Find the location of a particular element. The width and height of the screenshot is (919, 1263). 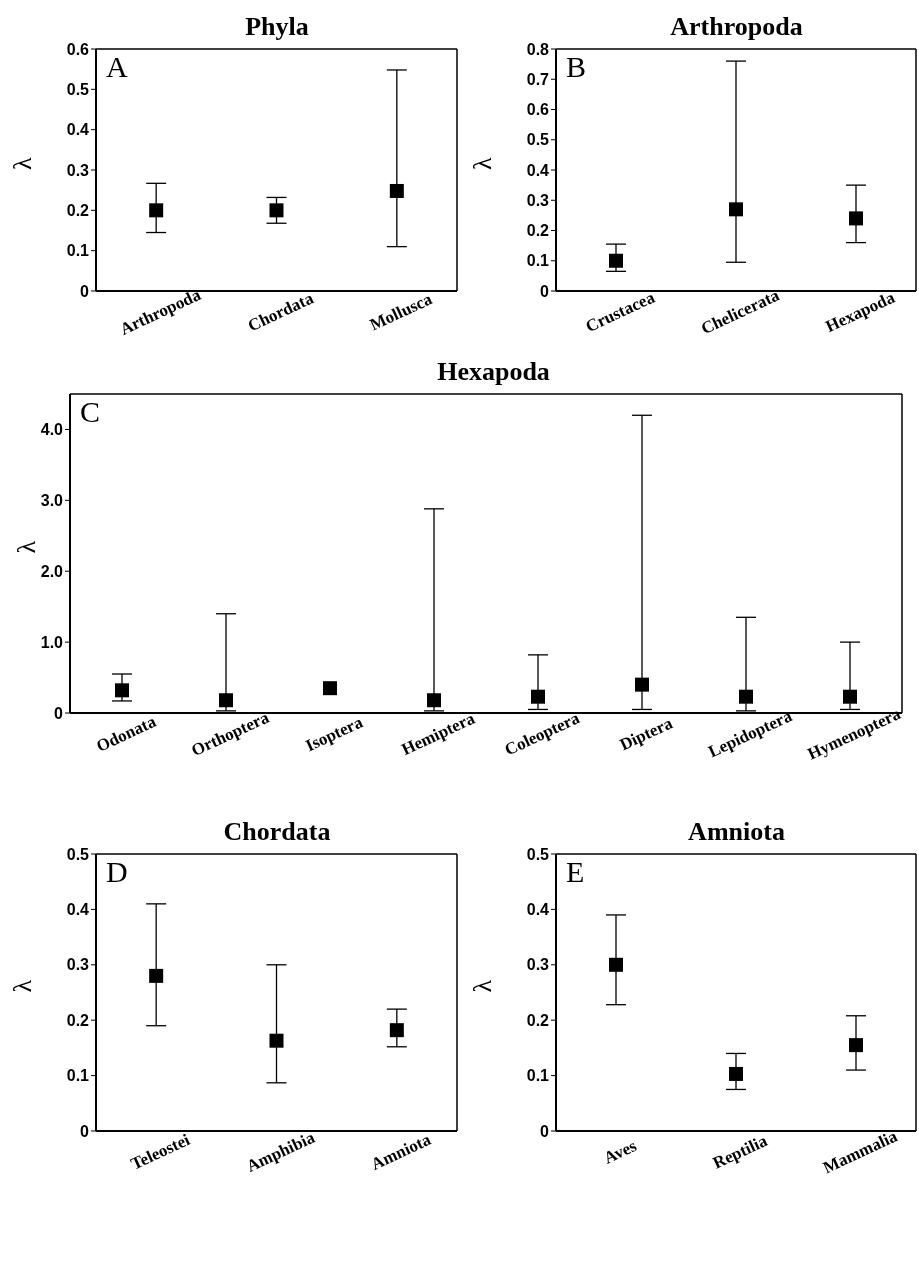

y-tick-label: 2.0 is located at coordinates (52, 571).